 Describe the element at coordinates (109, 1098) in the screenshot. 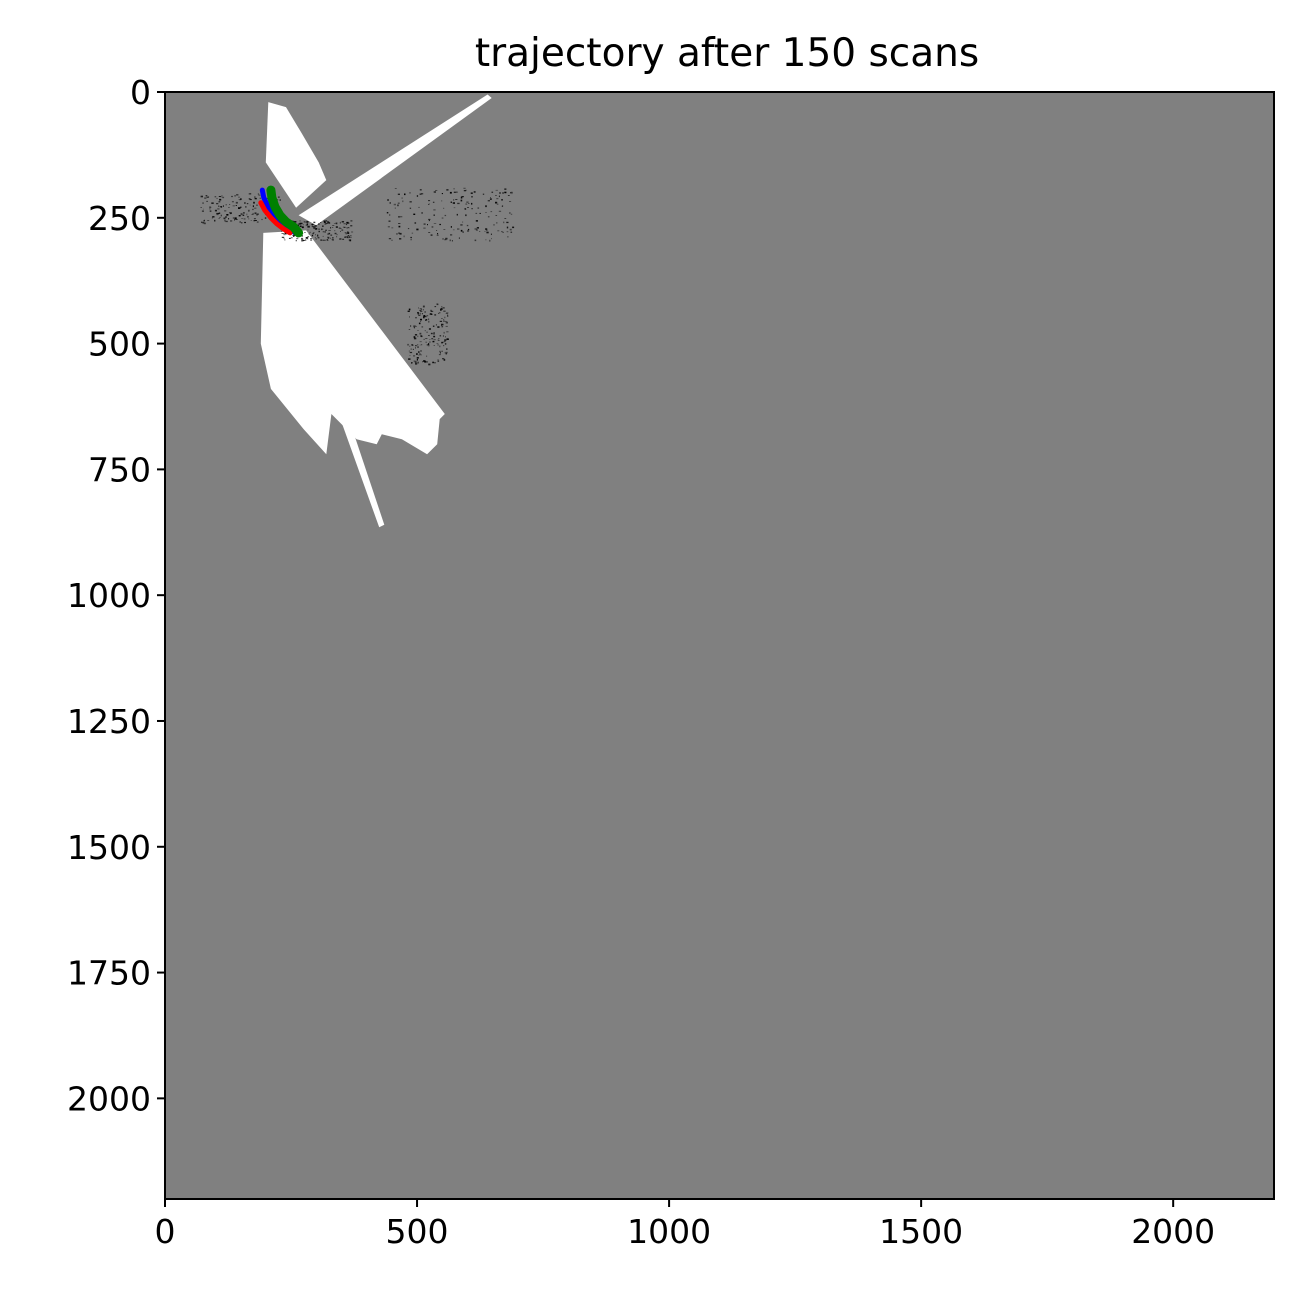

I see `y-tick-label-2000: 2000` at that location.